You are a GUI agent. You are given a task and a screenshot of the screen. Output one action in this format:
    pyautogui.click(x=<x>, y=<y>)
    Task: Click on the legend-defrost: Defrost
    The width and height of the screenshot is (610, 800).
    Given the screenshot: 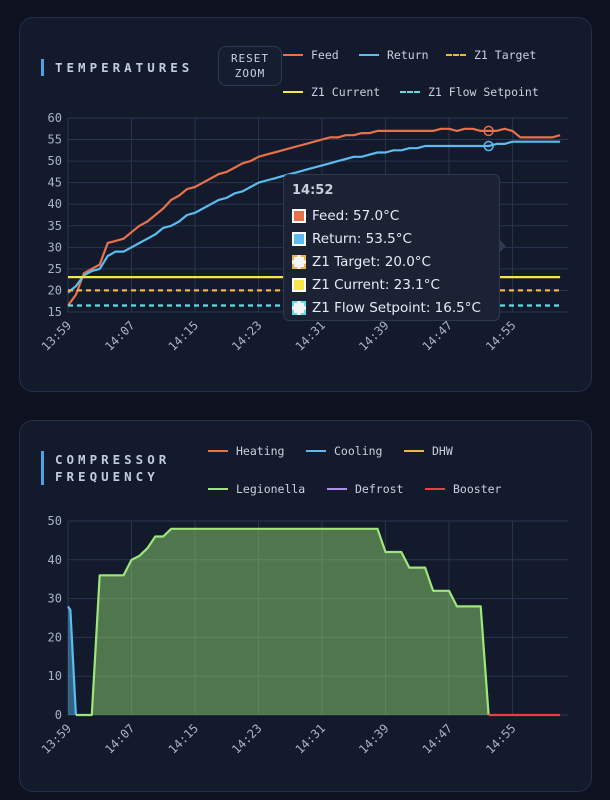 What is the action you would take?
    pyautogui.click(x=365, y=489)
    